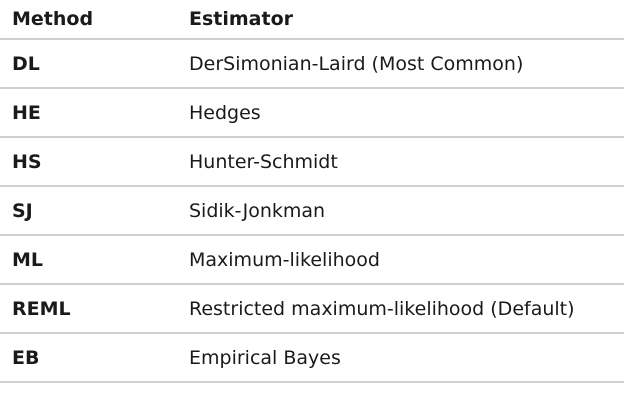 The image size is (624, 403). I want to click on table-row: SJ Sidik-Jonkman, so click(312, 211).